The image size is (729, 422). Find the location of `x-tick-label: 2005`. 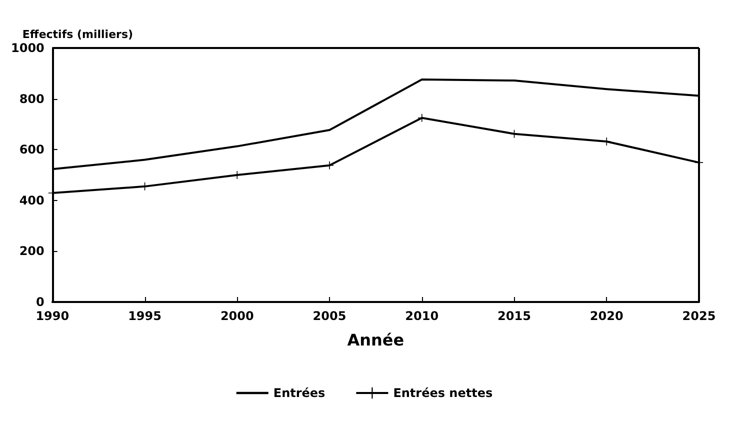

x-tick-label: 2005 is located at coordinates (329, 316).